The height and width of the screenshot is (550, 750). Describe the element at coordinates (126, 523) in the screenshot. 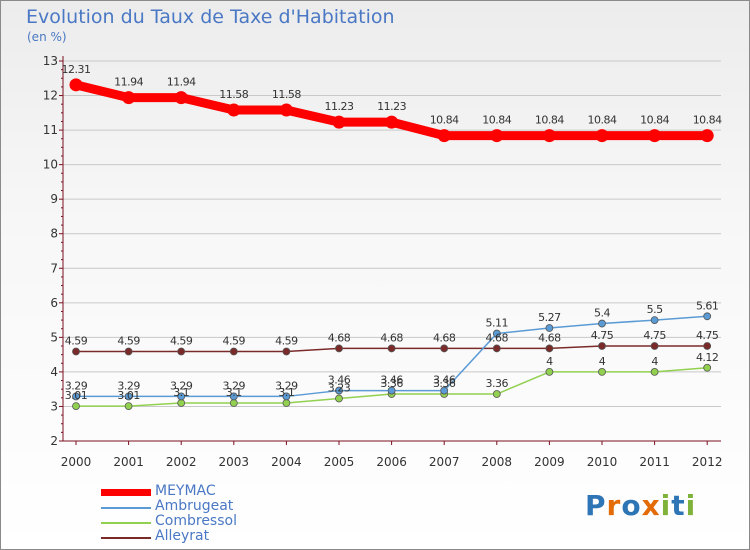

I see `legend-swatch-combressol` at that location.